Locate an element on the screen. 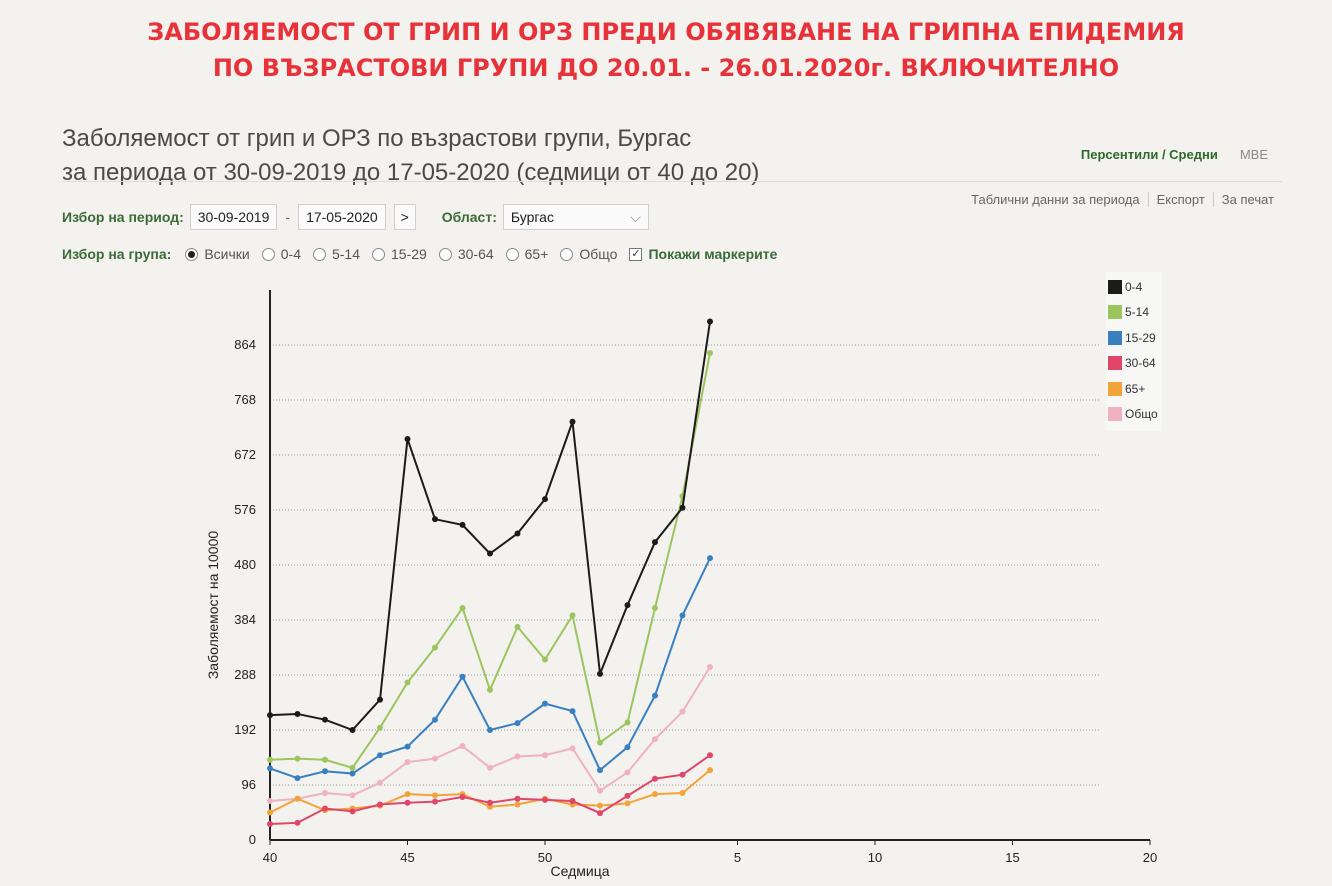 The image size is (1332, 886). show-markers-checkbox: ✓ Покажи маркерите is located at coordinates (703, 254).